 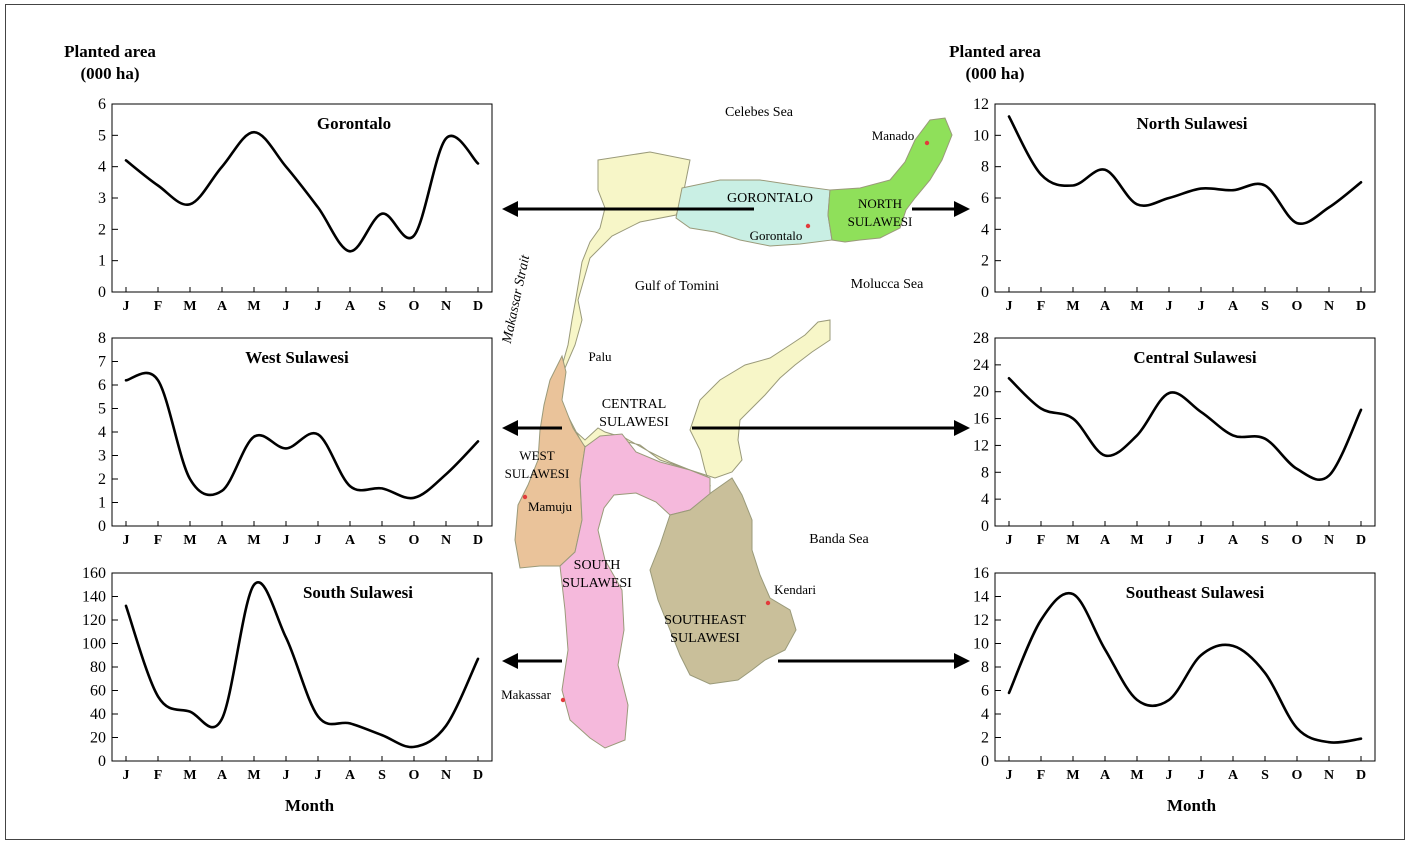 What do you see at coordinates (550, 461) in the screenshot?
I see `region-west-sulawesi` at bounding box center [550, 461].